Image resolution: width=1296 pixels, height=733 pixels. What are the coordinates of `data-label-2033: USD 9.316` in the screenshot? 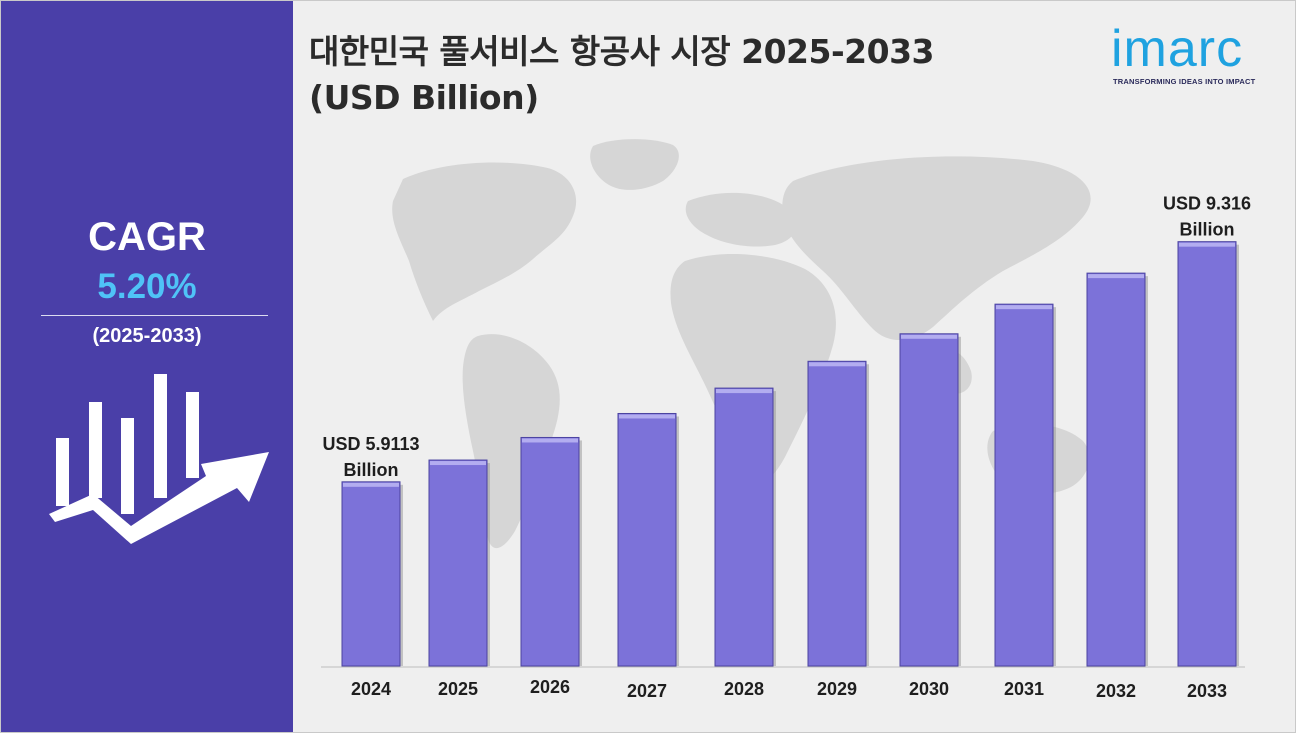 It's located at (1207, 204).